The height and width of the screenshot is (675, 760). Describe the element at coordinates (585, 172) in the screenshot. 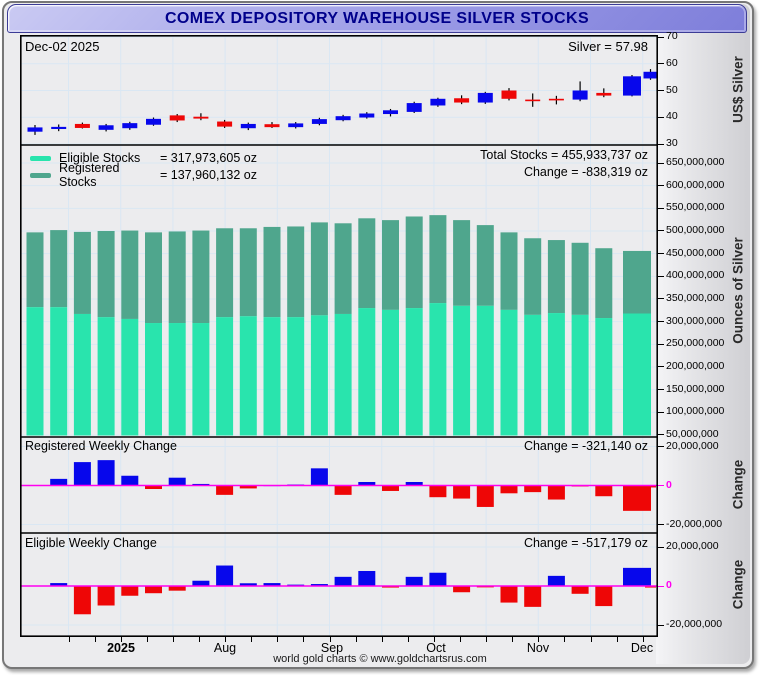

I see `total-change-label: Change = -838,319 oz` at that location.